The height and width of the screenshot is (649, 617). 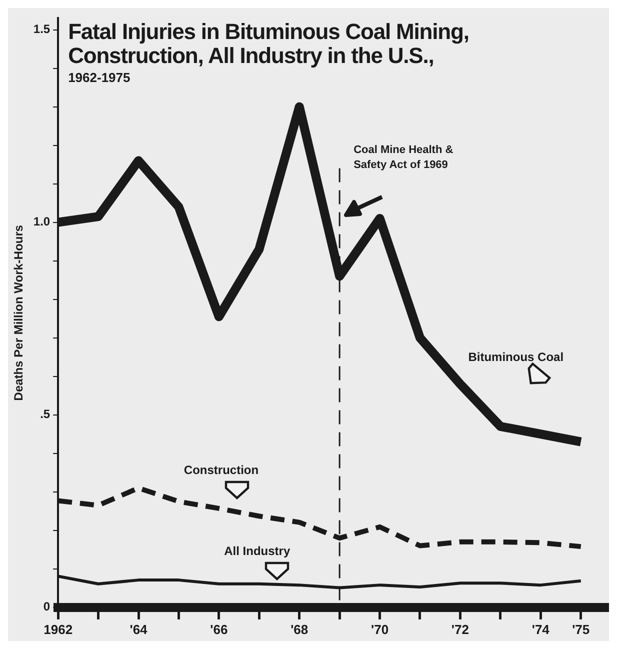 What do you see at coordinates (139, 629) in the screenshot?
I see `x-tick-label: '64` at bounding box center [139, 629].